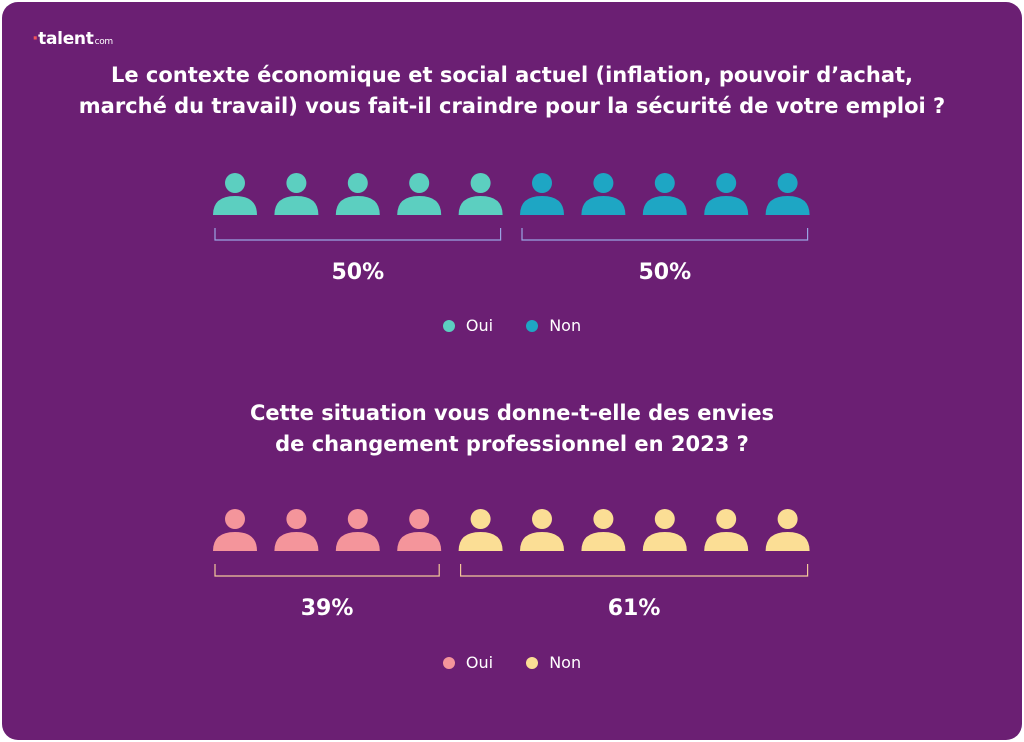 This screenshot has width=1024, height=742. What do you see at coordinates (512, 325) in the screenshot?
I see `legend-1: Oui Non` at bounding box center [512, 325].